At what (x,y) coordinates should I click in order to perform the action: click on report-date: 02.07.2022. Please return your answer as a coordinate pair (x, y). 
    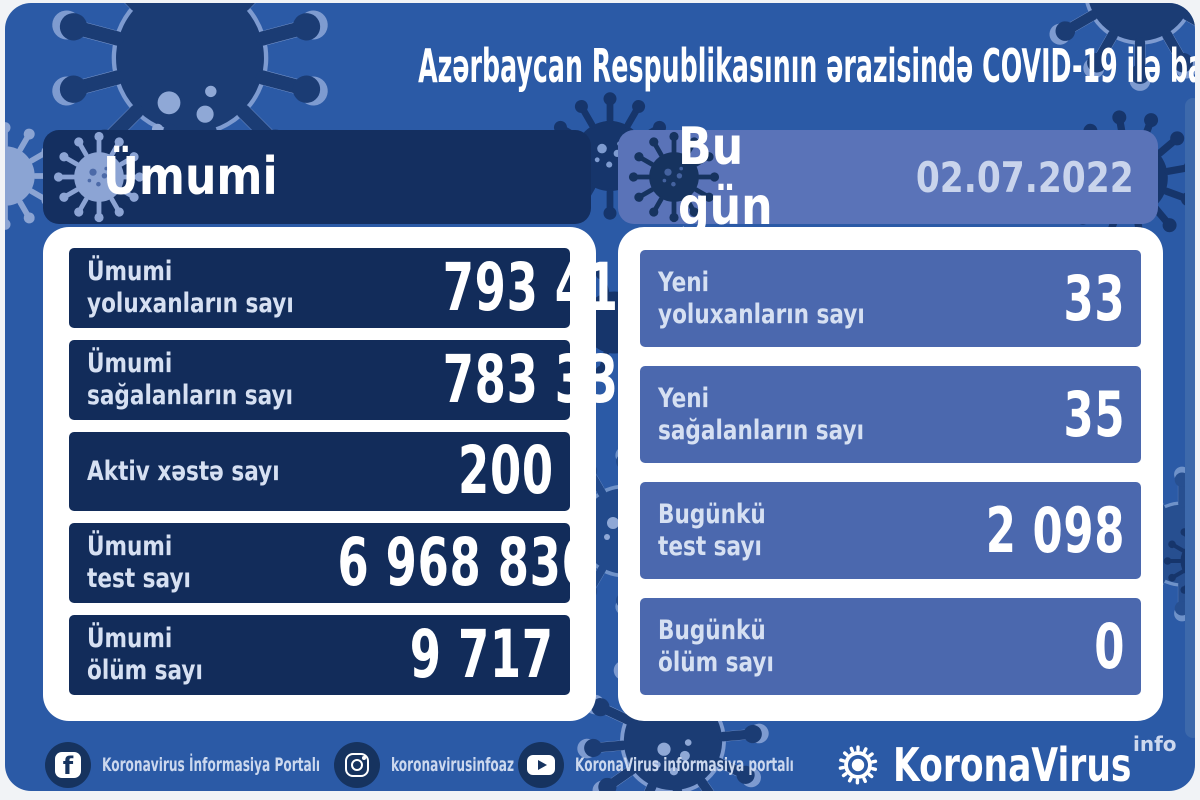
    Looking at the image, I should click on (1025, 177).